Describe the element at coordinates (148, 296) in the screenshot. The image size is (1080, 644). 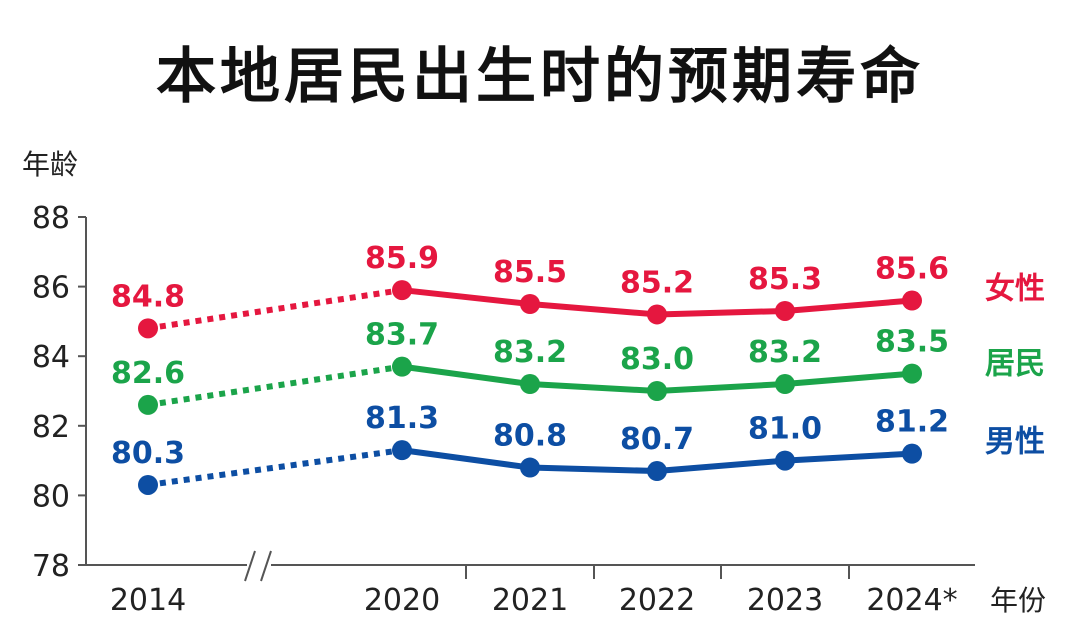
I see `data-label: 84.8` at that location.